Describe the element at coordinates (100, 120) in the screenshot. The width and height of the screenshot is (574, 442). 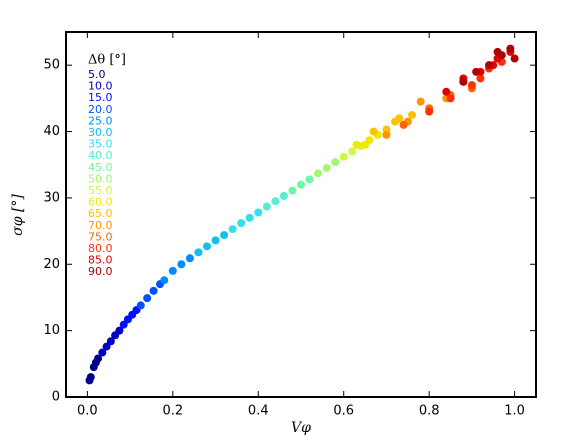
I see `legend-entry: 25.0` at that location.